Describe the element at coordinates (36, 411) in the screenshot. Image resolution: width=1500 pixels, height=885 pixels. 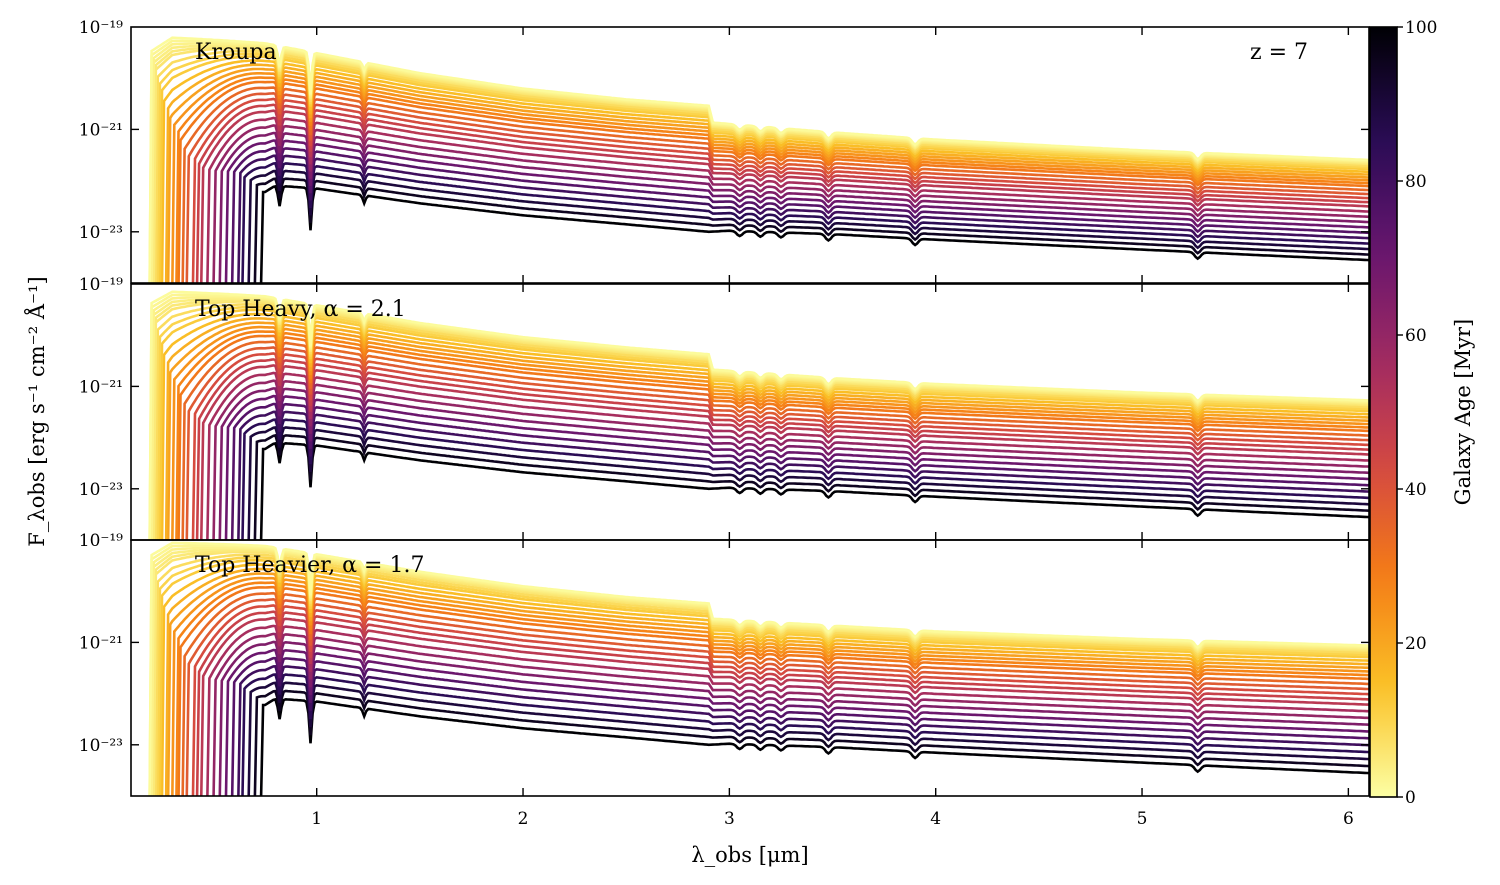
I see `y-axis-title: F_λobs [erg s⁻¹ cm⁻² Å⁻¹]` at that location.